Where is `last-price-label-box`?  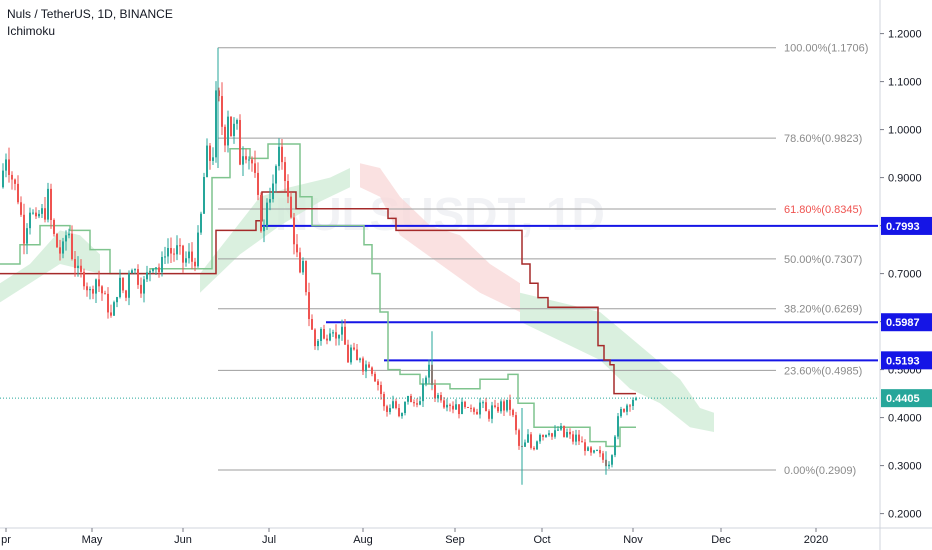 last-price-label-box is located at coordinates (906, 398).